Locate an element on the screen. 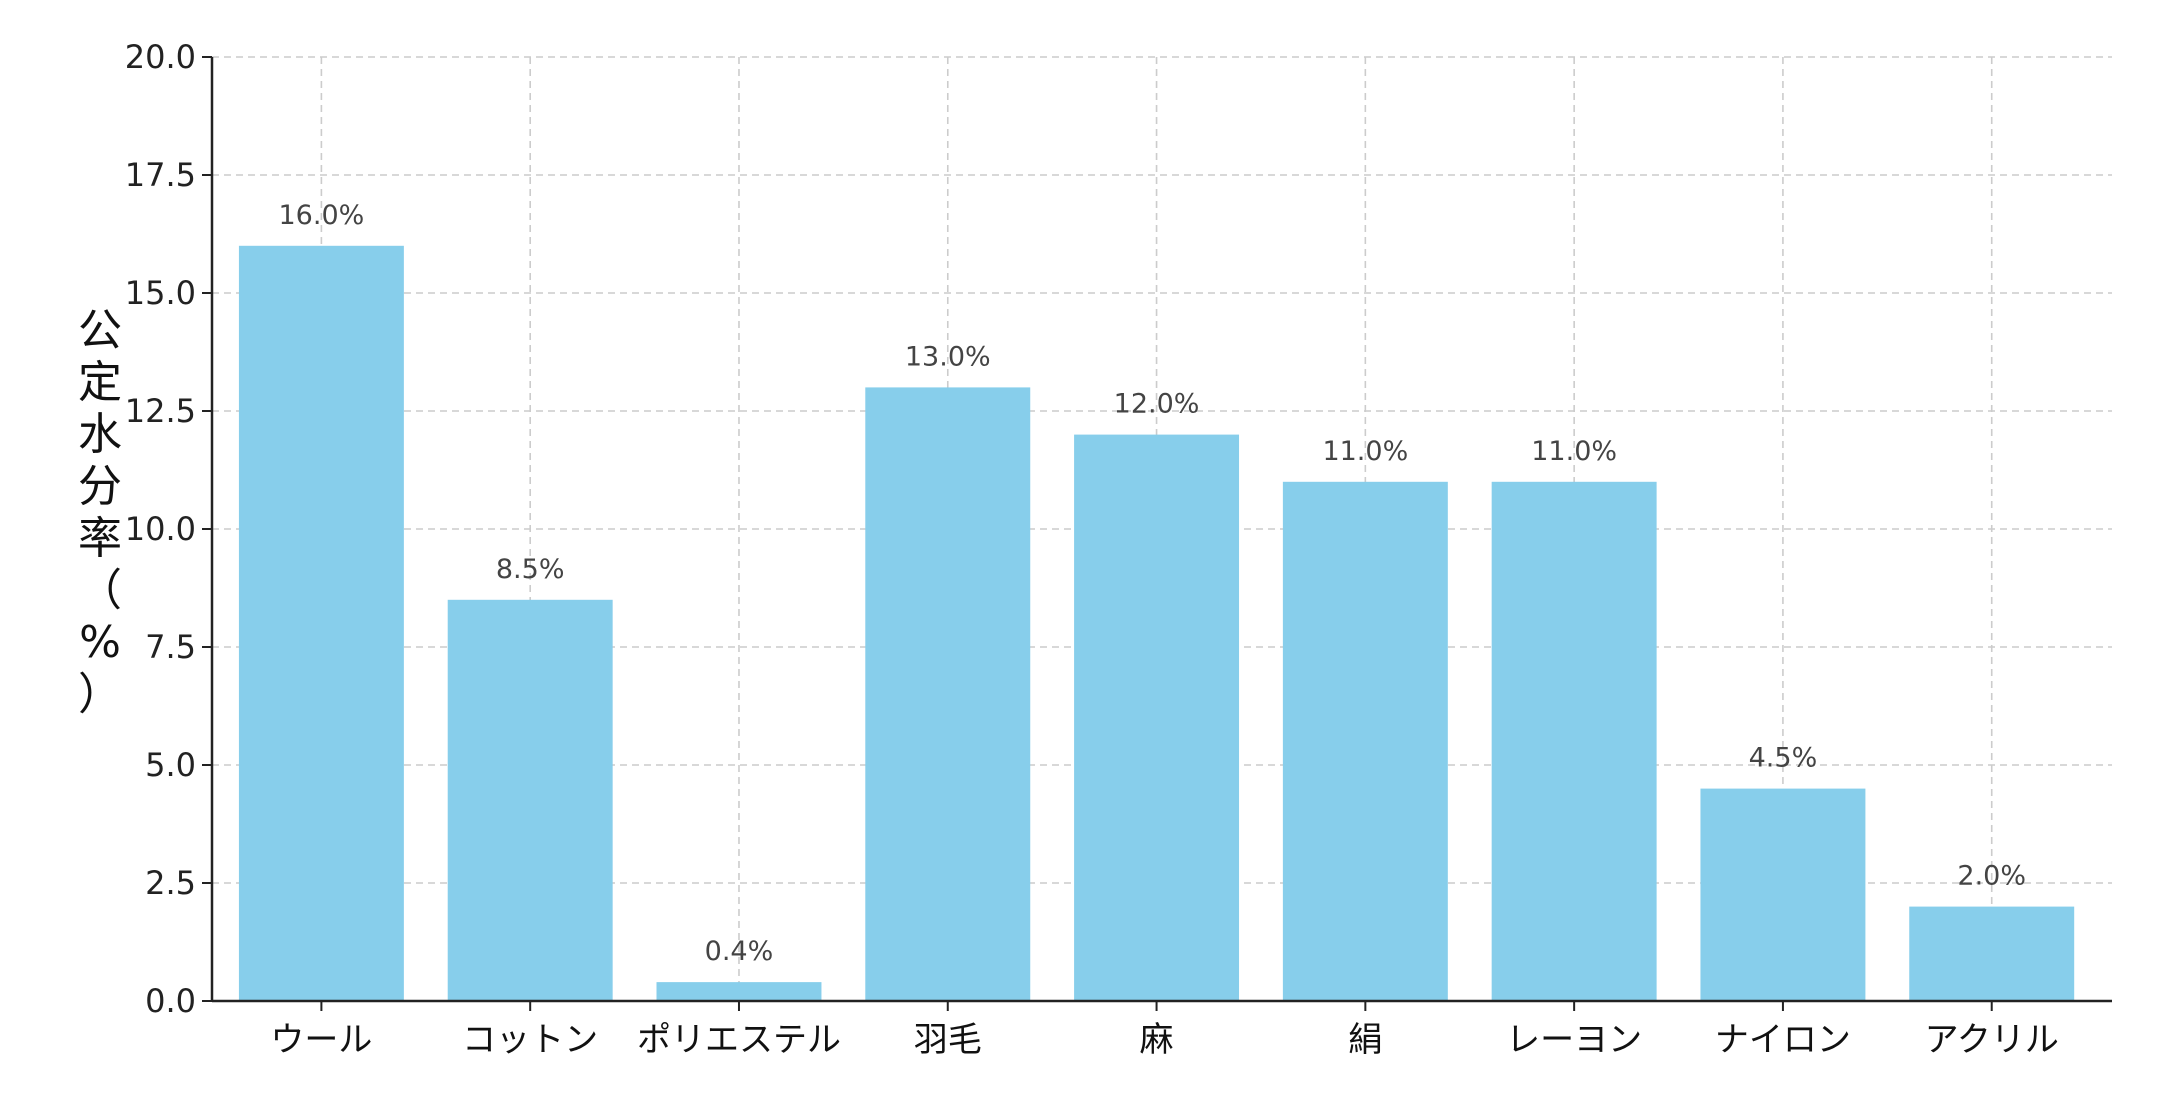 The height and width of the screenshot is (1110, 2160). data-label: 16.0% is located at coordinates (322, 215).